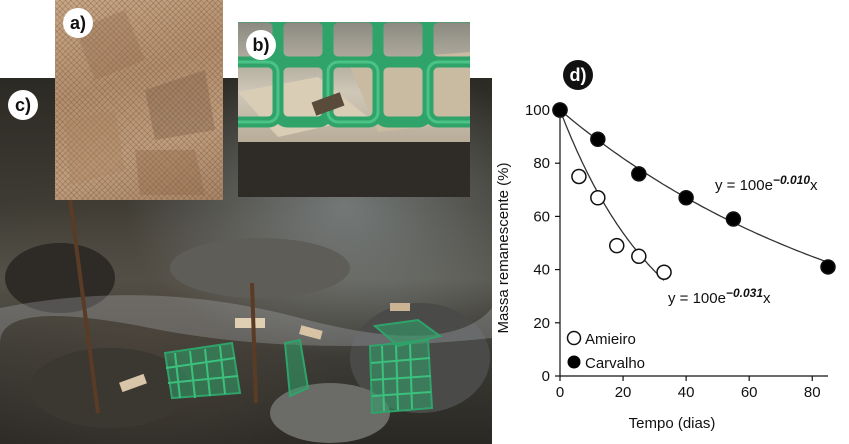  What do you see at coordinates (672, 423) in the screenshot?
I see `x-axis-label: Tempo (dias)` at bounding box center [672, 423].